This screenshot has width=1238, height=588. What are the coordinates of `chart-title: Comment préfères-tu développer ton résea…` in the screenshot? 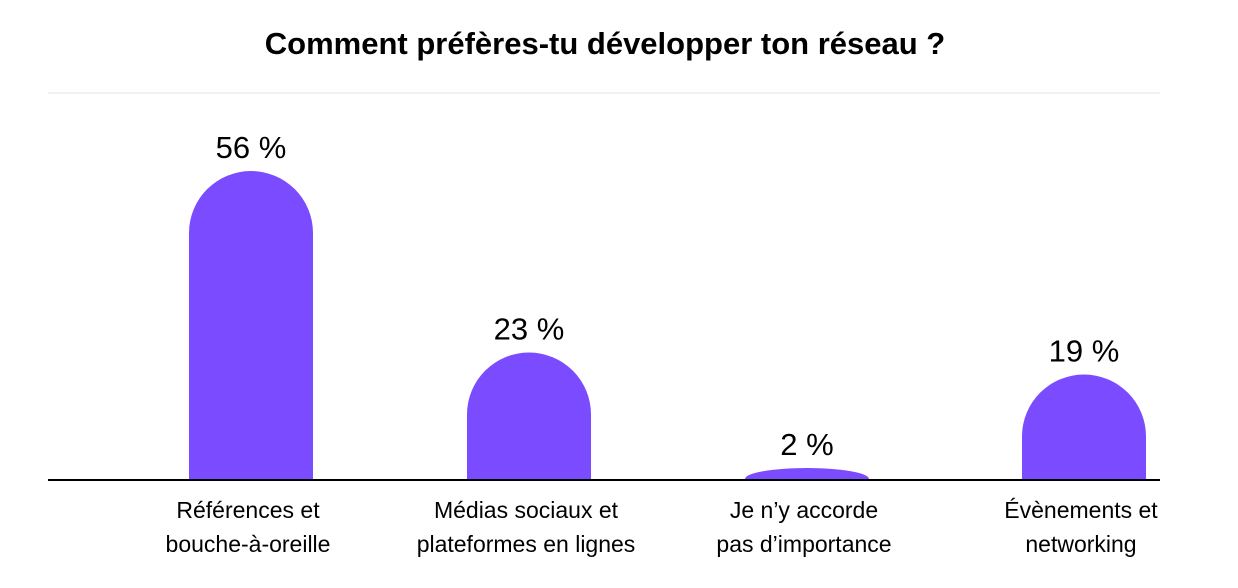 It's located at (605, 43).